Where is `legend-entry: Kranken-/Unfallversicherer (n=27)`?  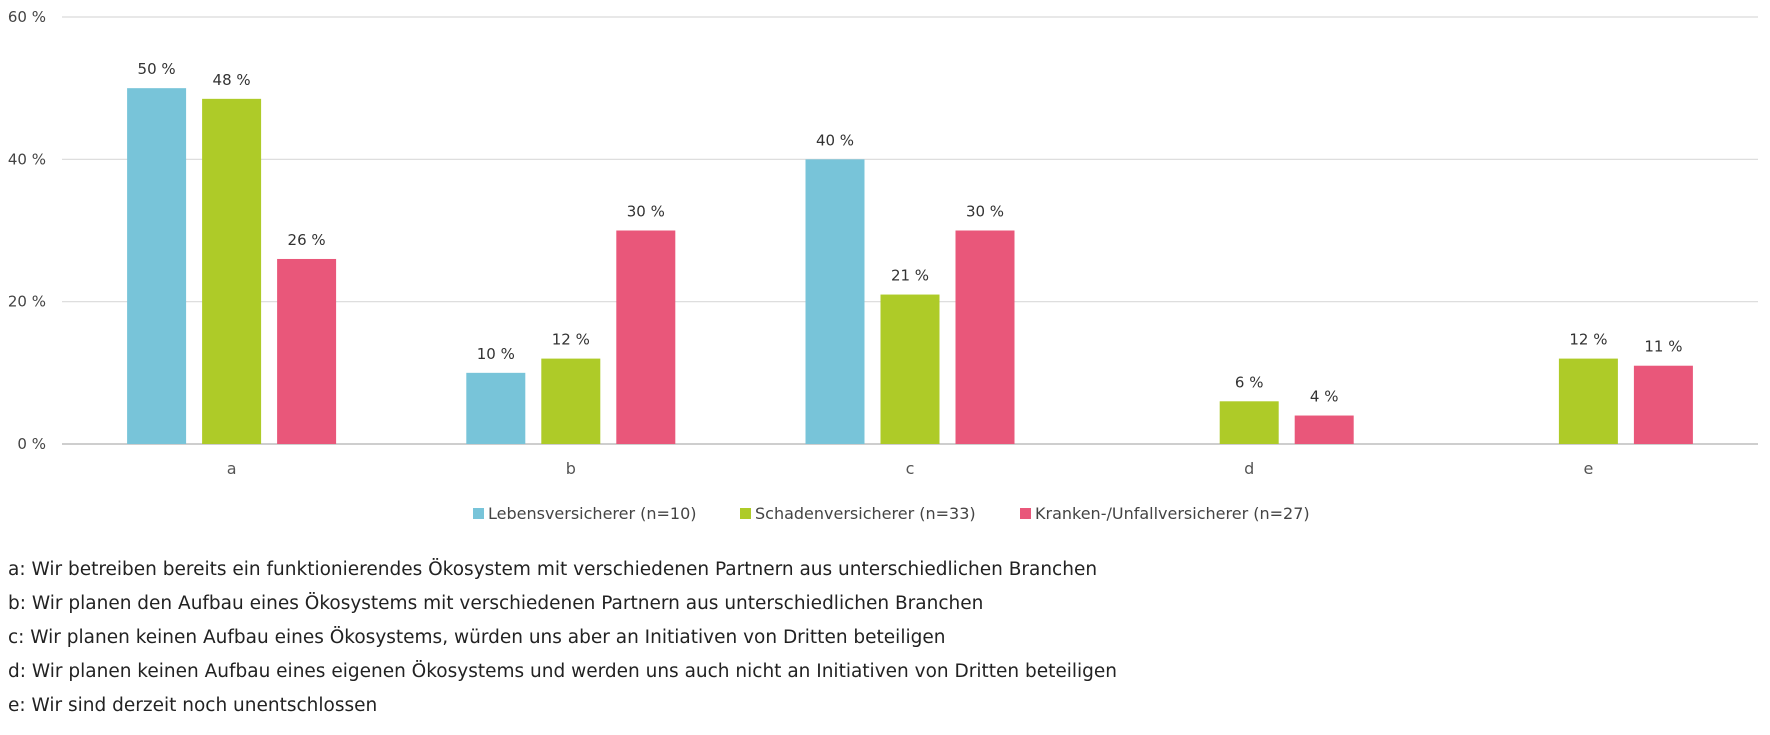 legend-entry: Kranken-/Unfallversicherer (n=27) is located at coordinates (1172, 513).